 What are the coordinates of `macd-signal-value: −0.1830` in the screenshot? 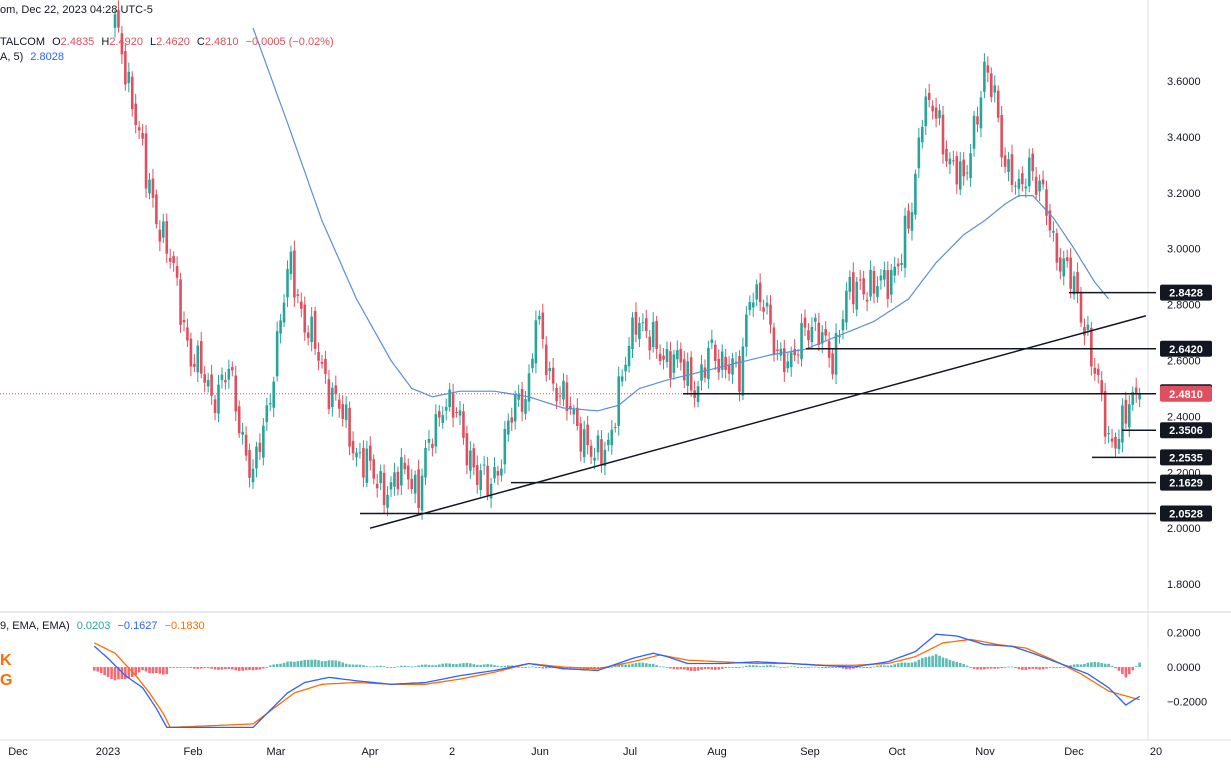 It's located at (184, 626).